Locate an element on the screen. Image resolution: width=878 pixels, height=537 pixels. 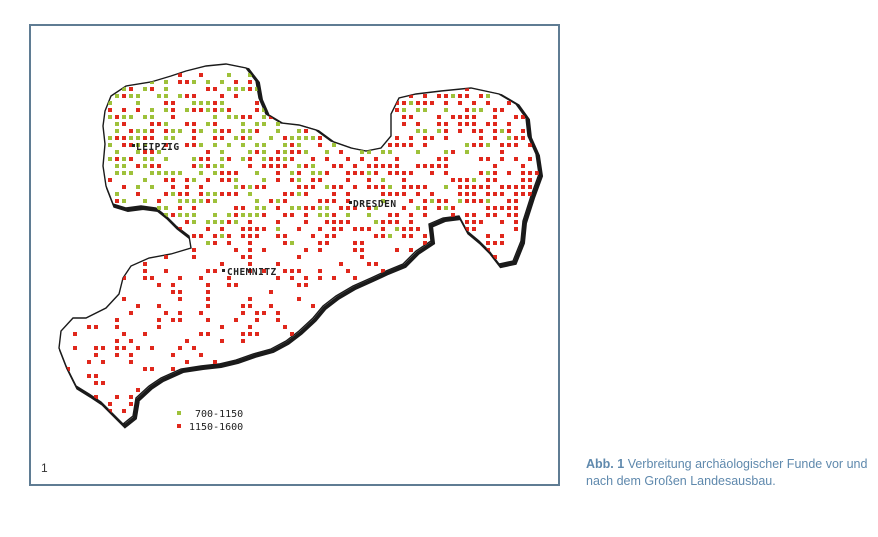
legend-label-late: 1150-1600 is located at coordinates (216, 427).